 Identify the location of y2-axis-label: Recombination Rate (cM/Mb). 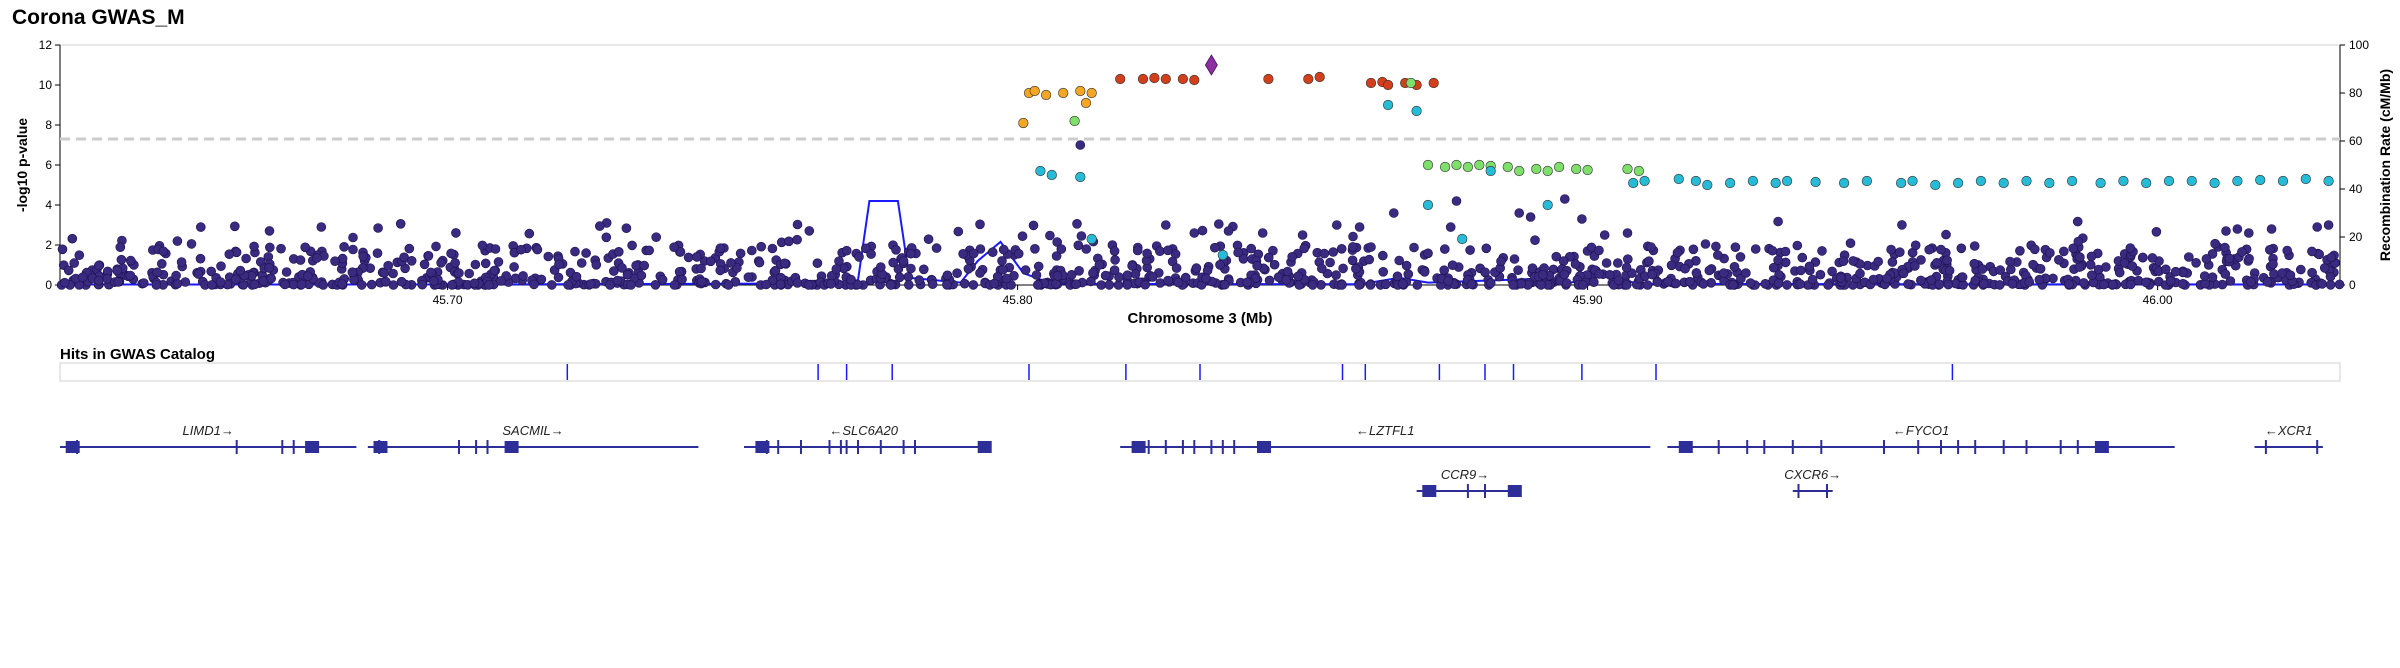
(2385, 165).